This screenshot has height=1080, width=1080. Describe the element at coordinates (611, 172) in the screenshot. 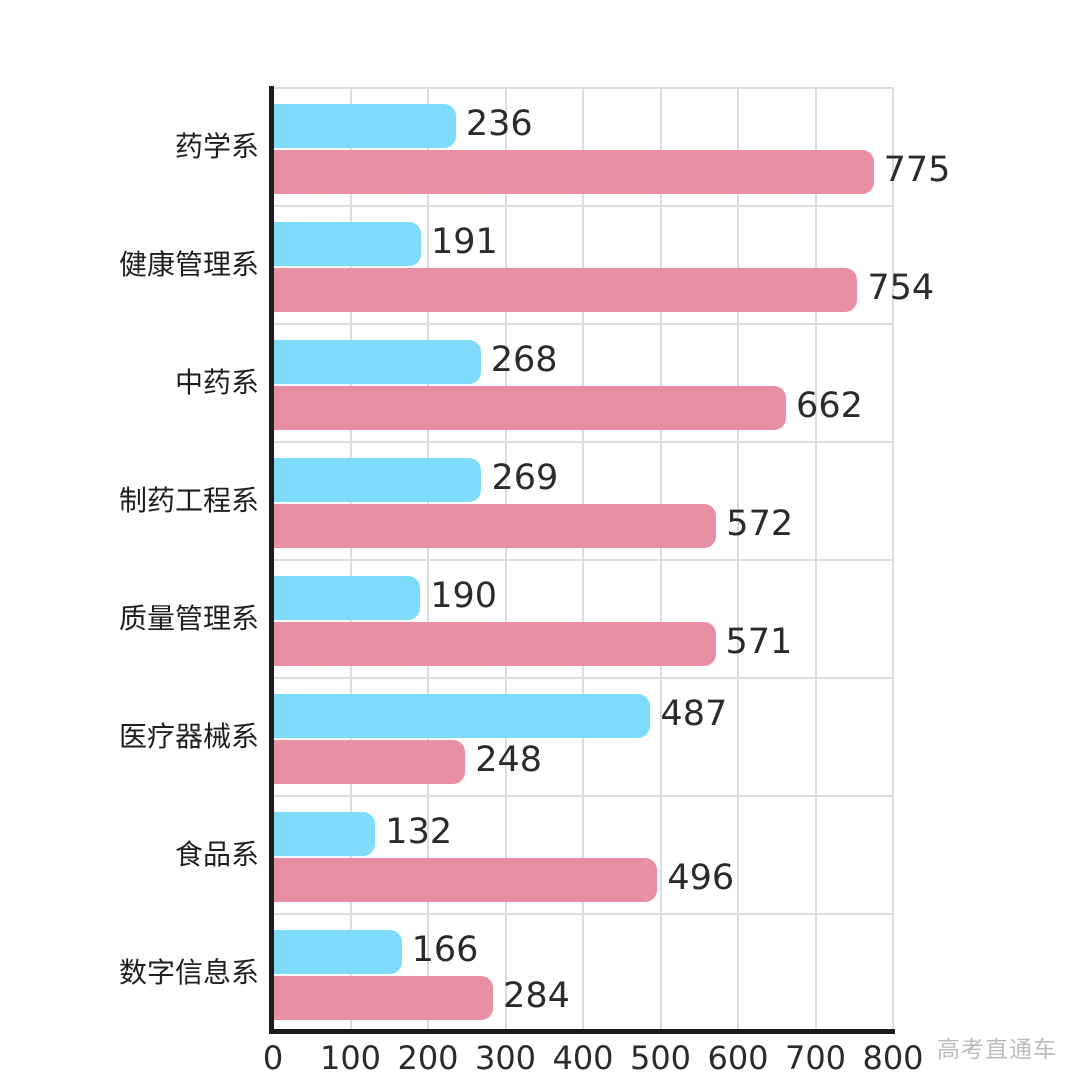

I see `pink-bar: 775` at that location.